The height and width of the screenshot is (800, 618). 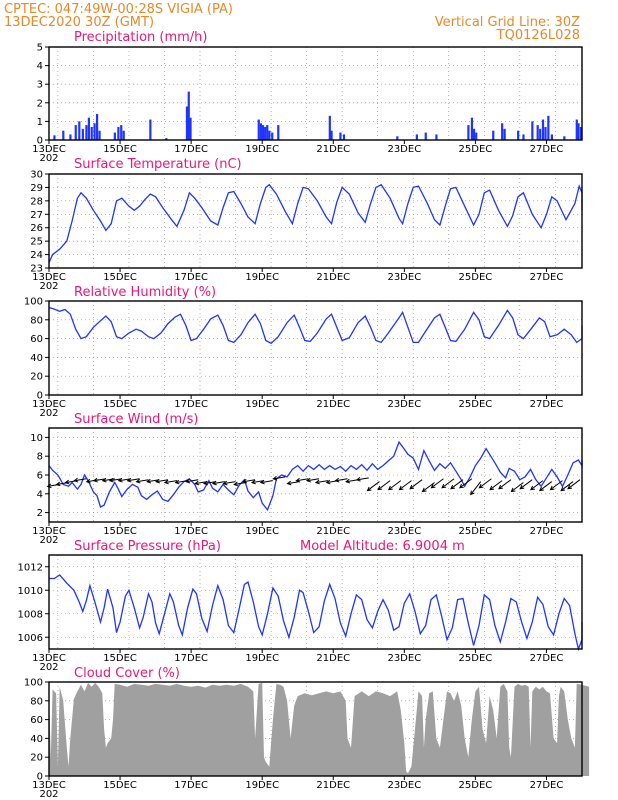 I want to click on precipitation-ytick-label: 5, so click(x=40, y=48).